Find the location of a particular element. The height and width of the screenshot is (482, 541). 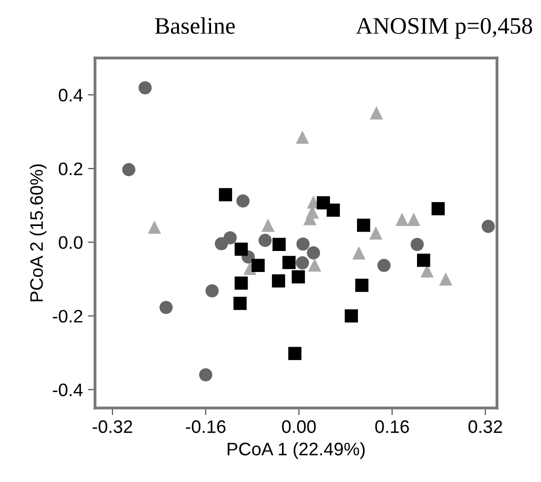

text: ANOSIM p=0,458 is located at coordinates (444, 28).